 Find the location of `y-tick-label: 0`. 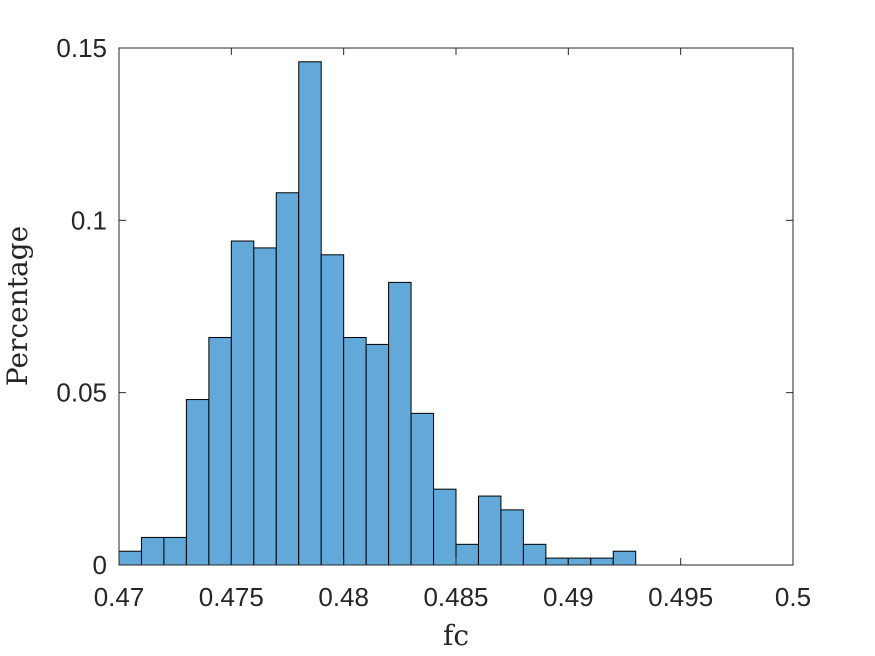

y-tick-label: 0 is located at coordinates (100, 565).